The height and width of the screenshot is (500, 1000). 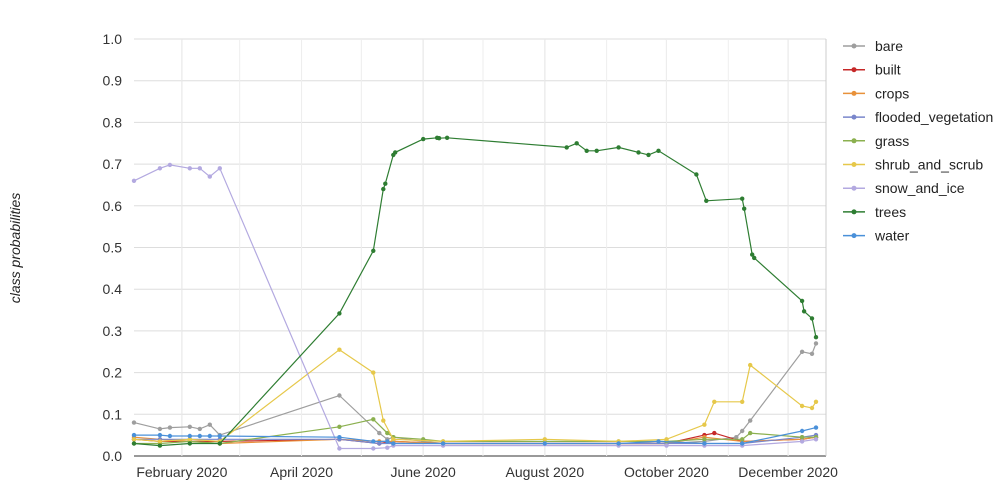 I want to click on legend-item-snow_and_ice: snow_and_ice, so click(x=904, y=188).